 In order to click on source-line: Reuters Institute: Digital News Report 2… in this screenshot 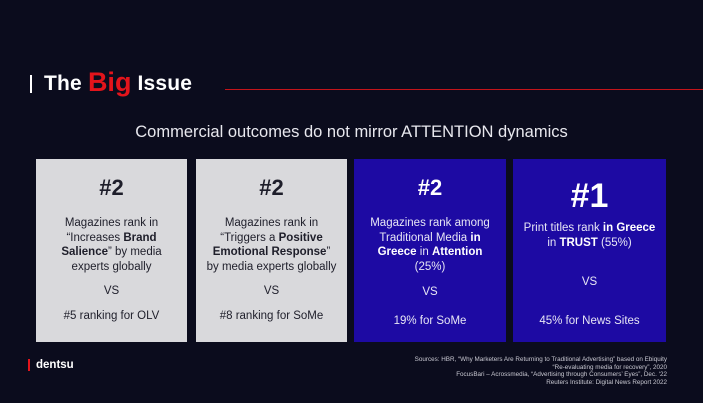, I will do `click(606, 382)`.